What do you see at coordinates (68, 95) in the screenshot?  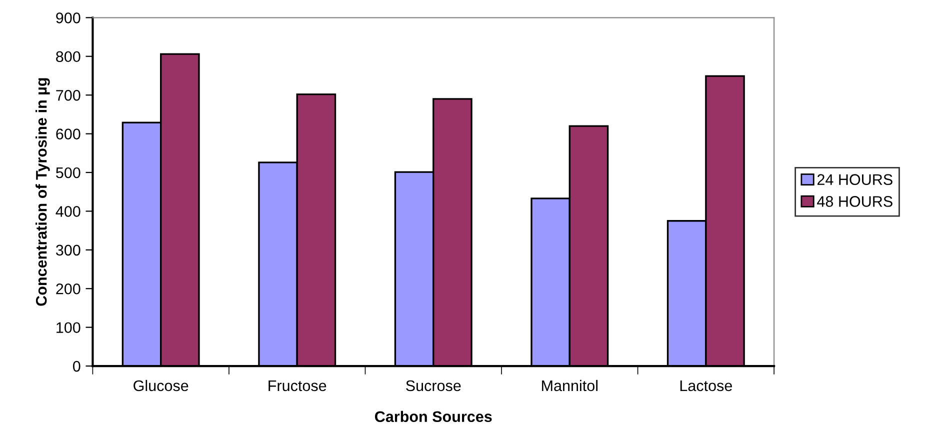 I see `y-tick-label: 700` at bounding box center [68, 95].